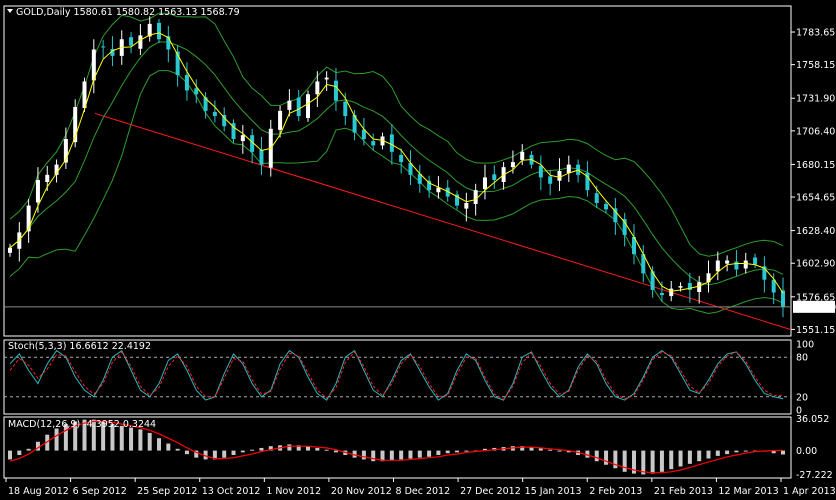 This screenshot has height=500, width=836. Describe the element at coordinates (38, 491) in the screenshot. I see `date-tick-label: 18 Aug 2012` at that location.